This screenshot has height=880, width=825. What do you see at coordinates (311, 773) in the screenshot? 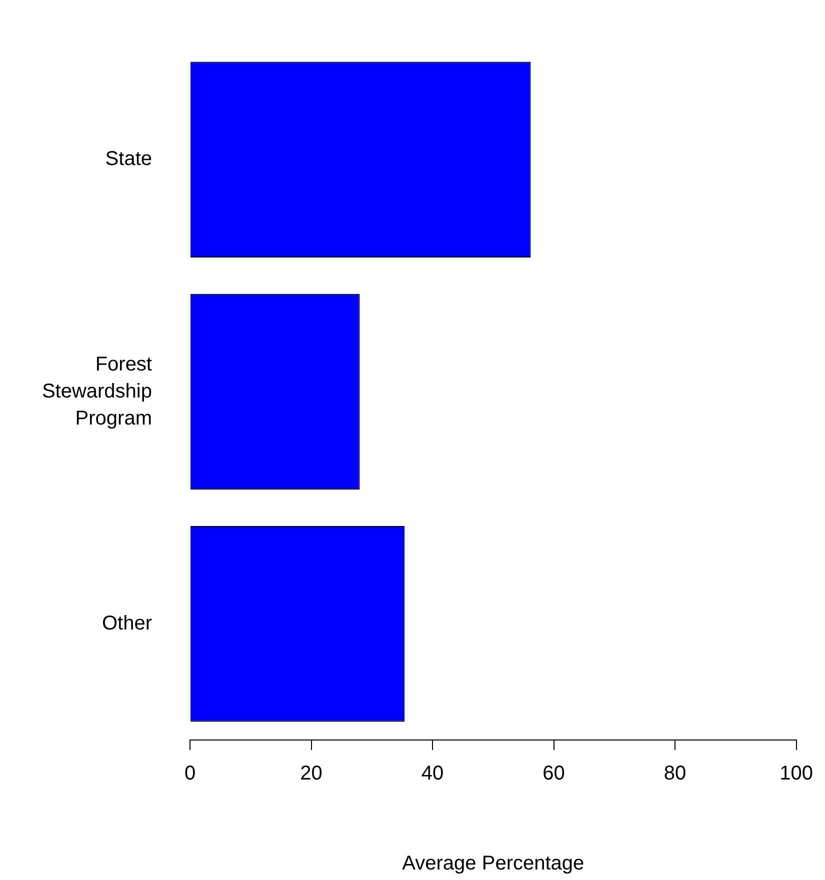
I see `x-tick-label: 20` at bounding box center [311, 773].